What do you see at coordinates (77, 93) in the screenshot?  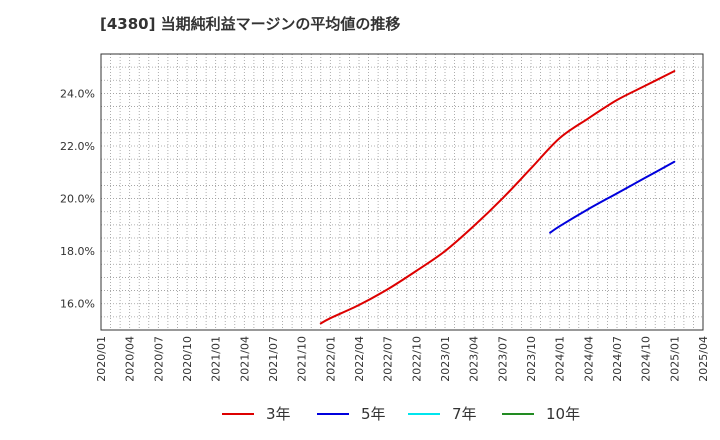 I see `y-tick-label: 24.0%` at bounding box center [77, 93].